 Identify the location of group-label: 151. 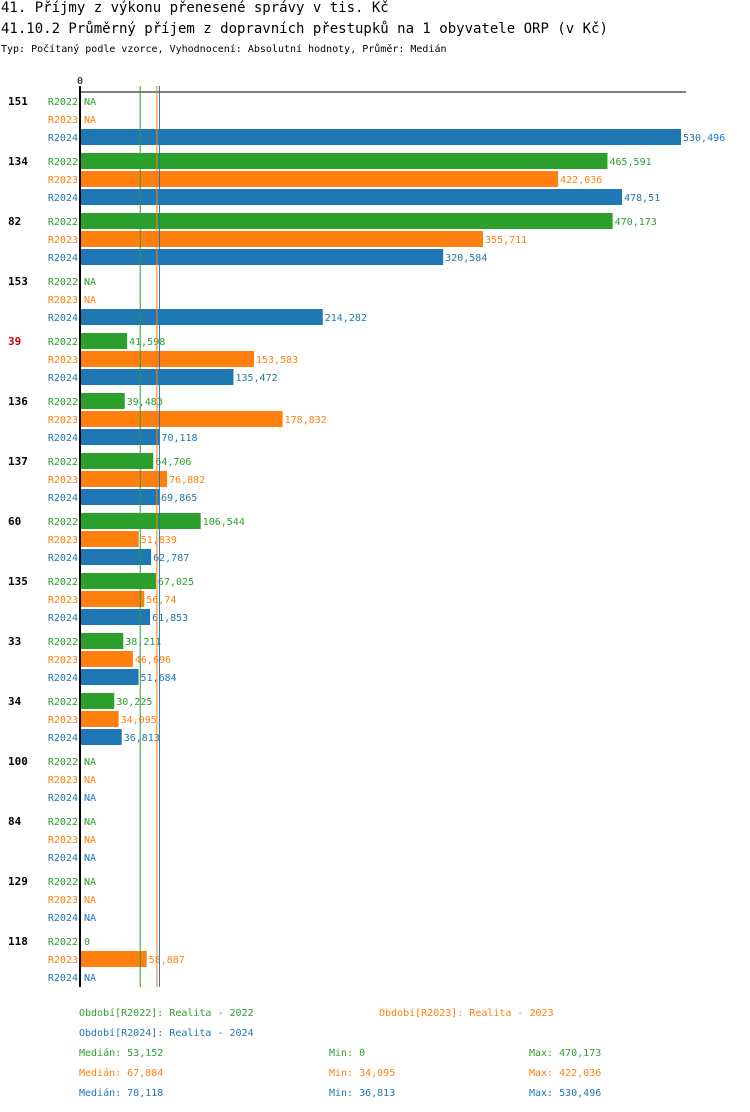
(18, 101).